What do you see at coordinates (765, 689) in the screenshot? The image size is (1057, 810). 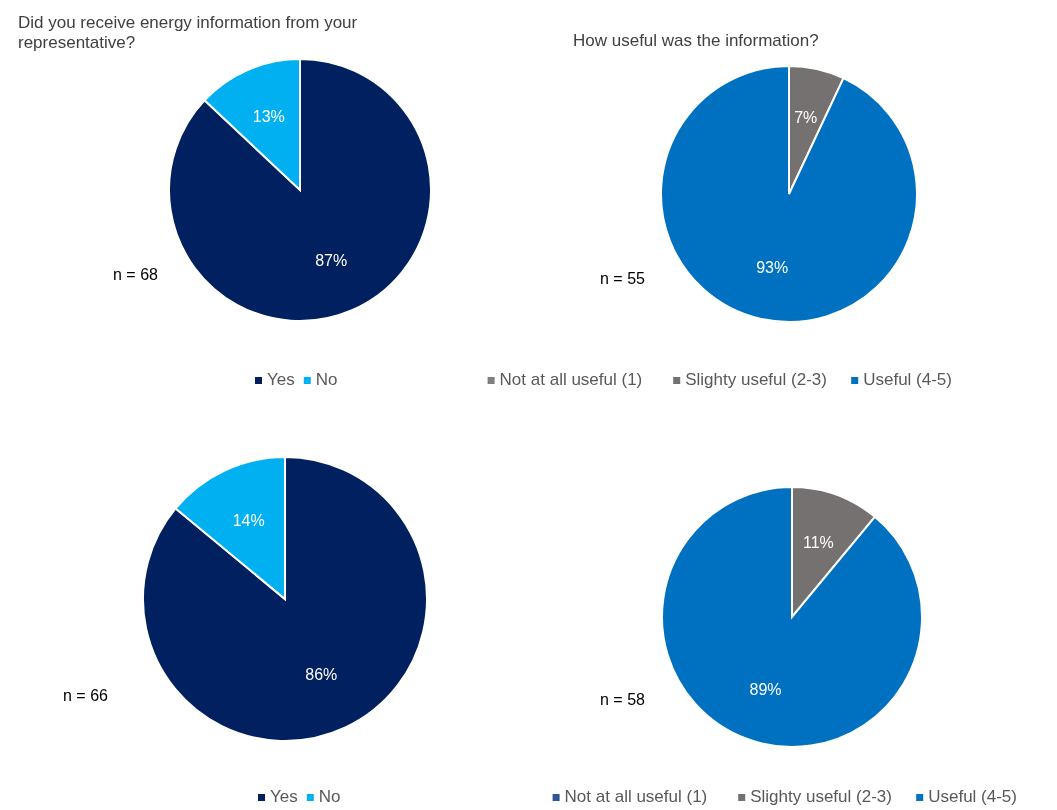 I see `data-label: 89%` at bounding box center [765, 689].